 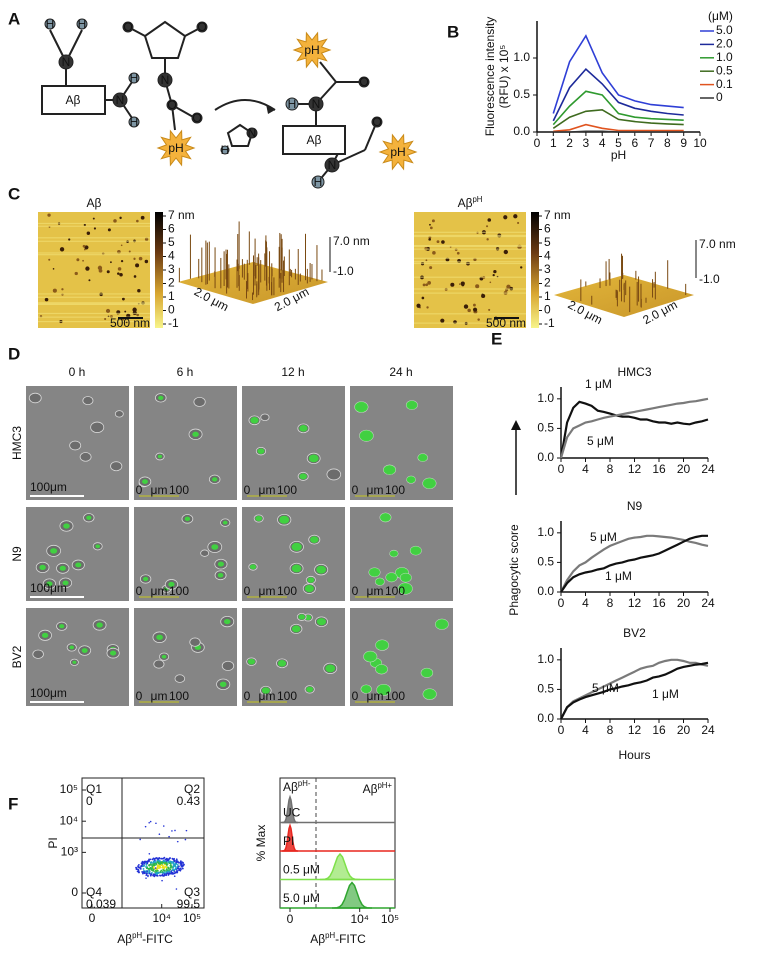 What do you see at coordinates (171, 283) in the screenshot?
I see `colorbar-label: 2` at bounding box center [171, 283].